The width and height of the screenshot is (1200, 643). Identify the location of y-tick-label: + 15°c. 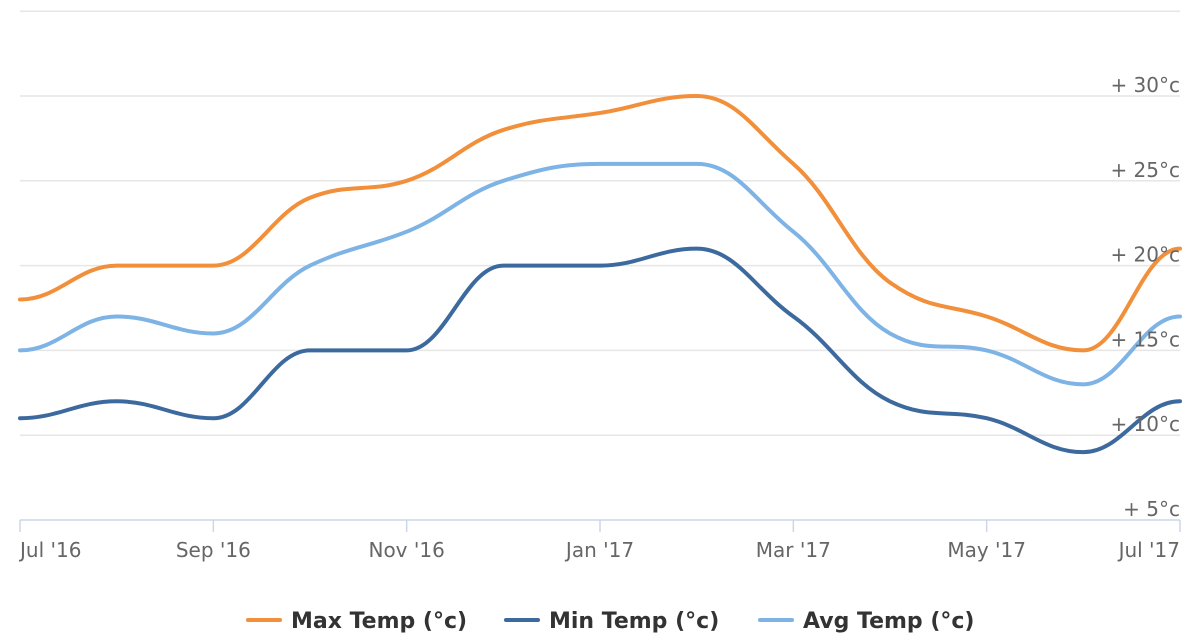
(1145, 339).